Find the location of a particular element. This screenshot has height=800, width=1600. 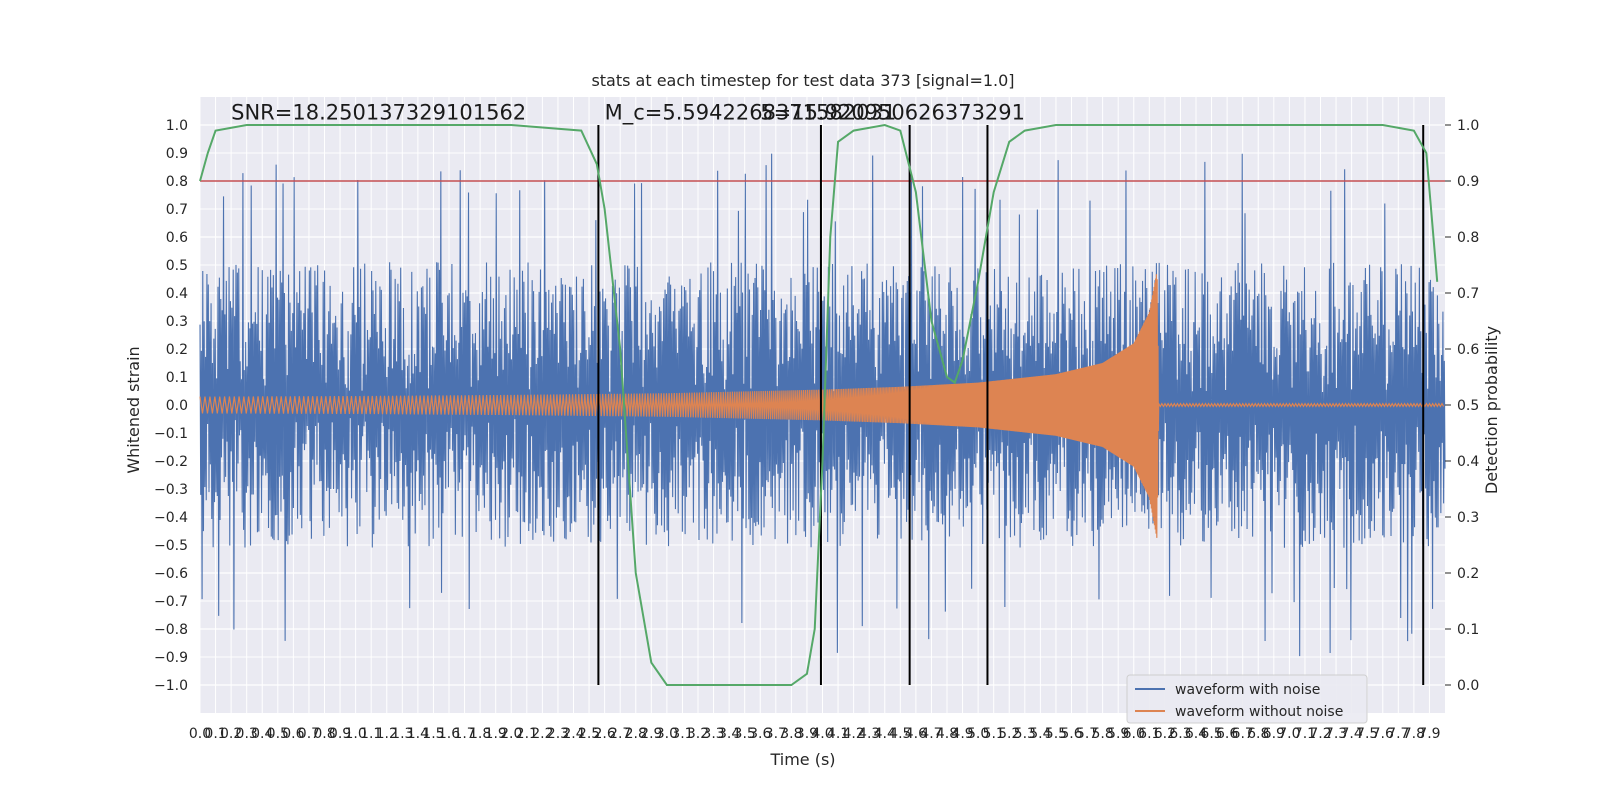

x-tick-label: 5.4 is located at coordinates (1040, 734).